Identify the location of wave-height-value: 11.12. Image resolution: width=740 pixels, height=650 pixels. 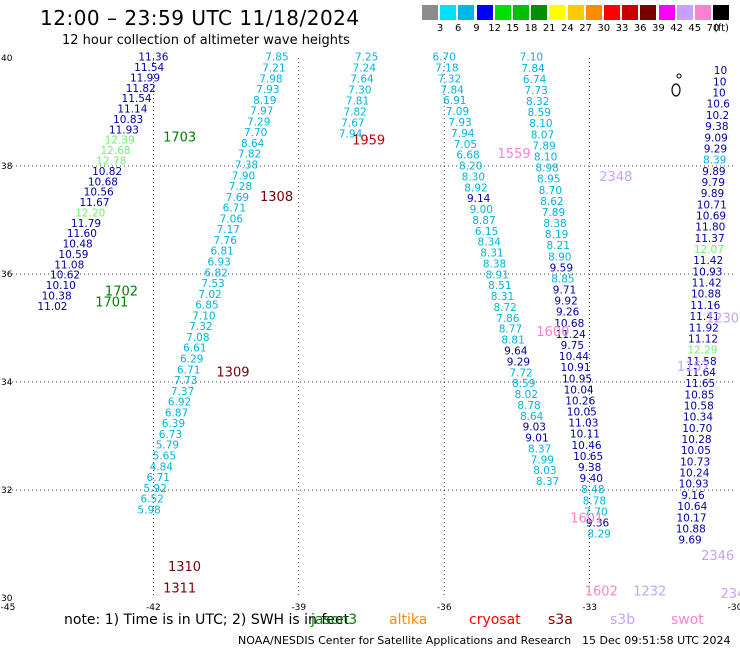
(703, 339).